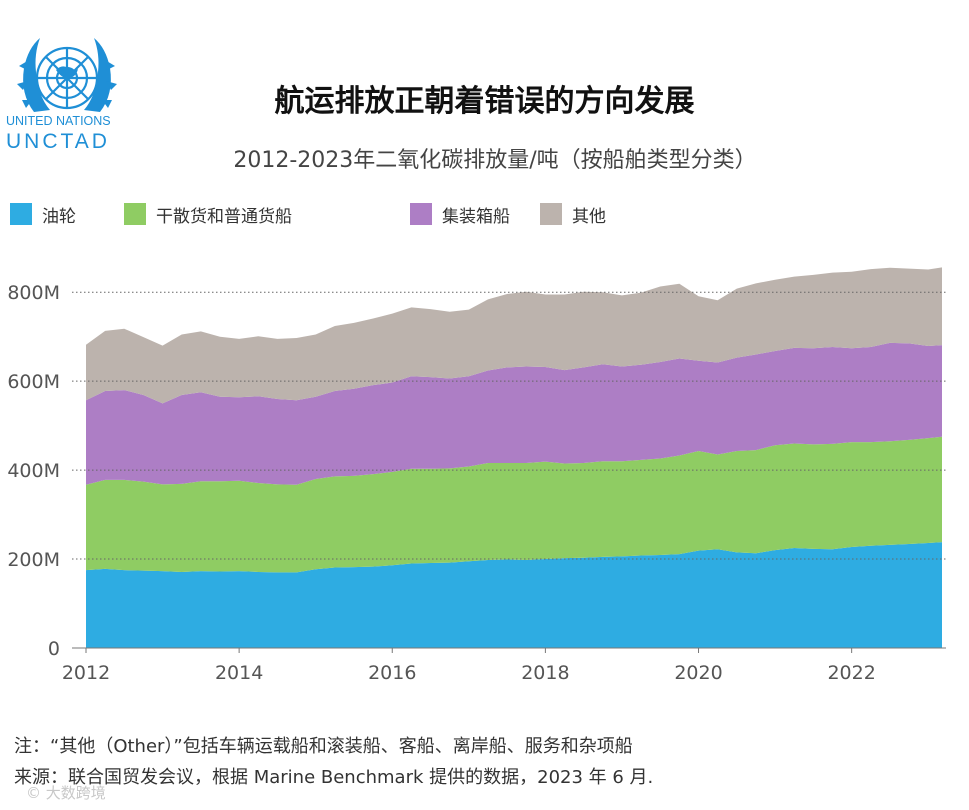 The image size is (969, 810). I want to click on area-series-bulk, so click(514, 504).